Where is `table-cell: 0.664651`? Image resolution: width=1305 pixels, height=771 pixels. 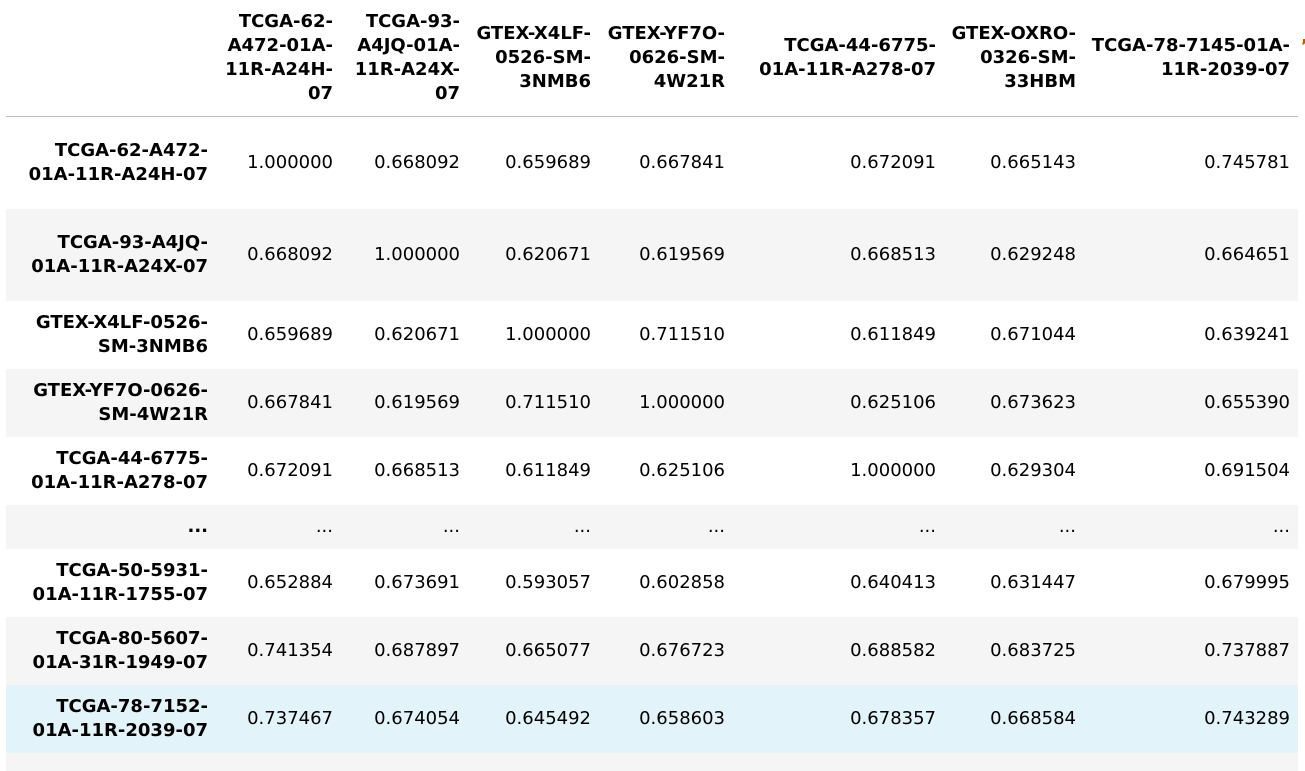 table-cell: 0.664651 is located at coordinates (1247, 254).